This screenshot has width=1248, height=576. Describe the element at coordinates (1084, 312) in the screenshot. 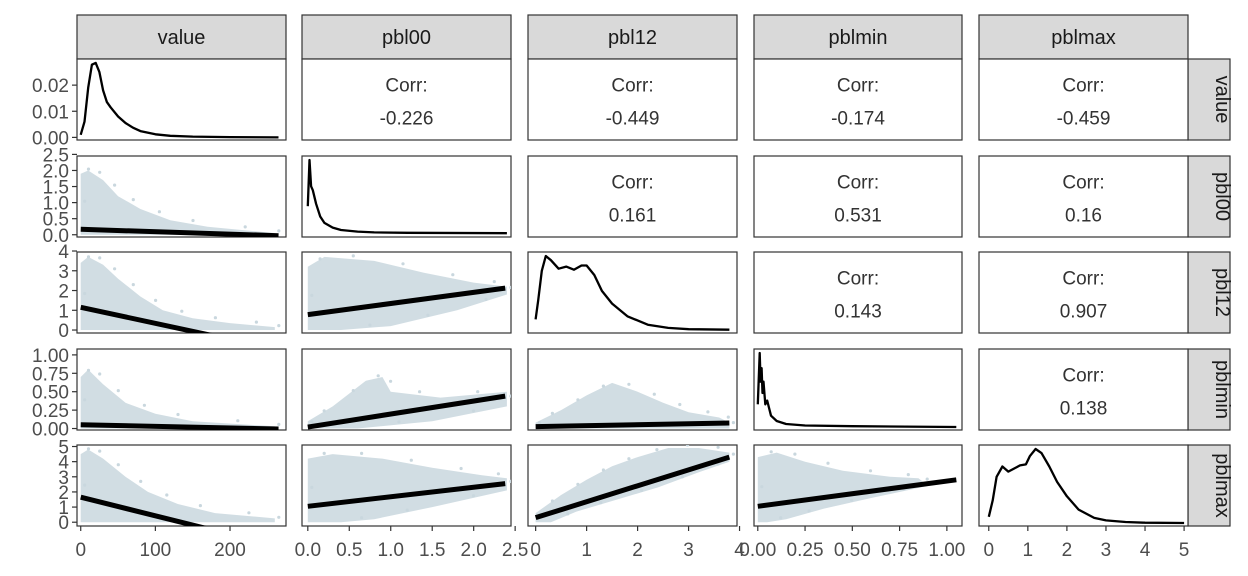

I see `corr-value: 0.907` at that location.